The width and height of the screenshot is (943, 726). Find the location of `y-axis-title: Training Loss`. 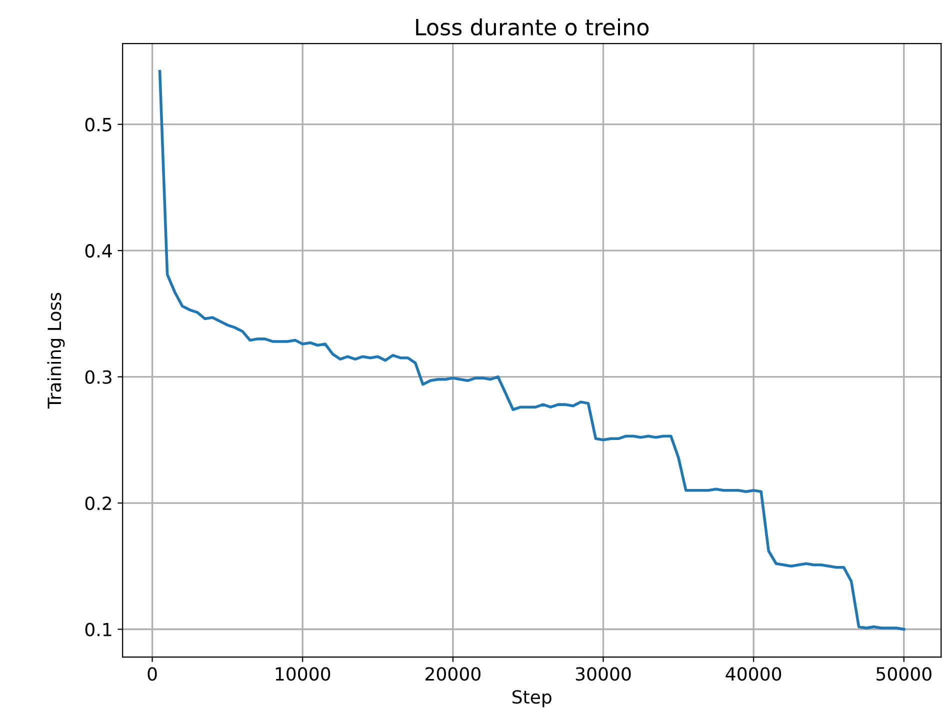

y-axis-title: Training Loss is located at coordinates (56, 350).